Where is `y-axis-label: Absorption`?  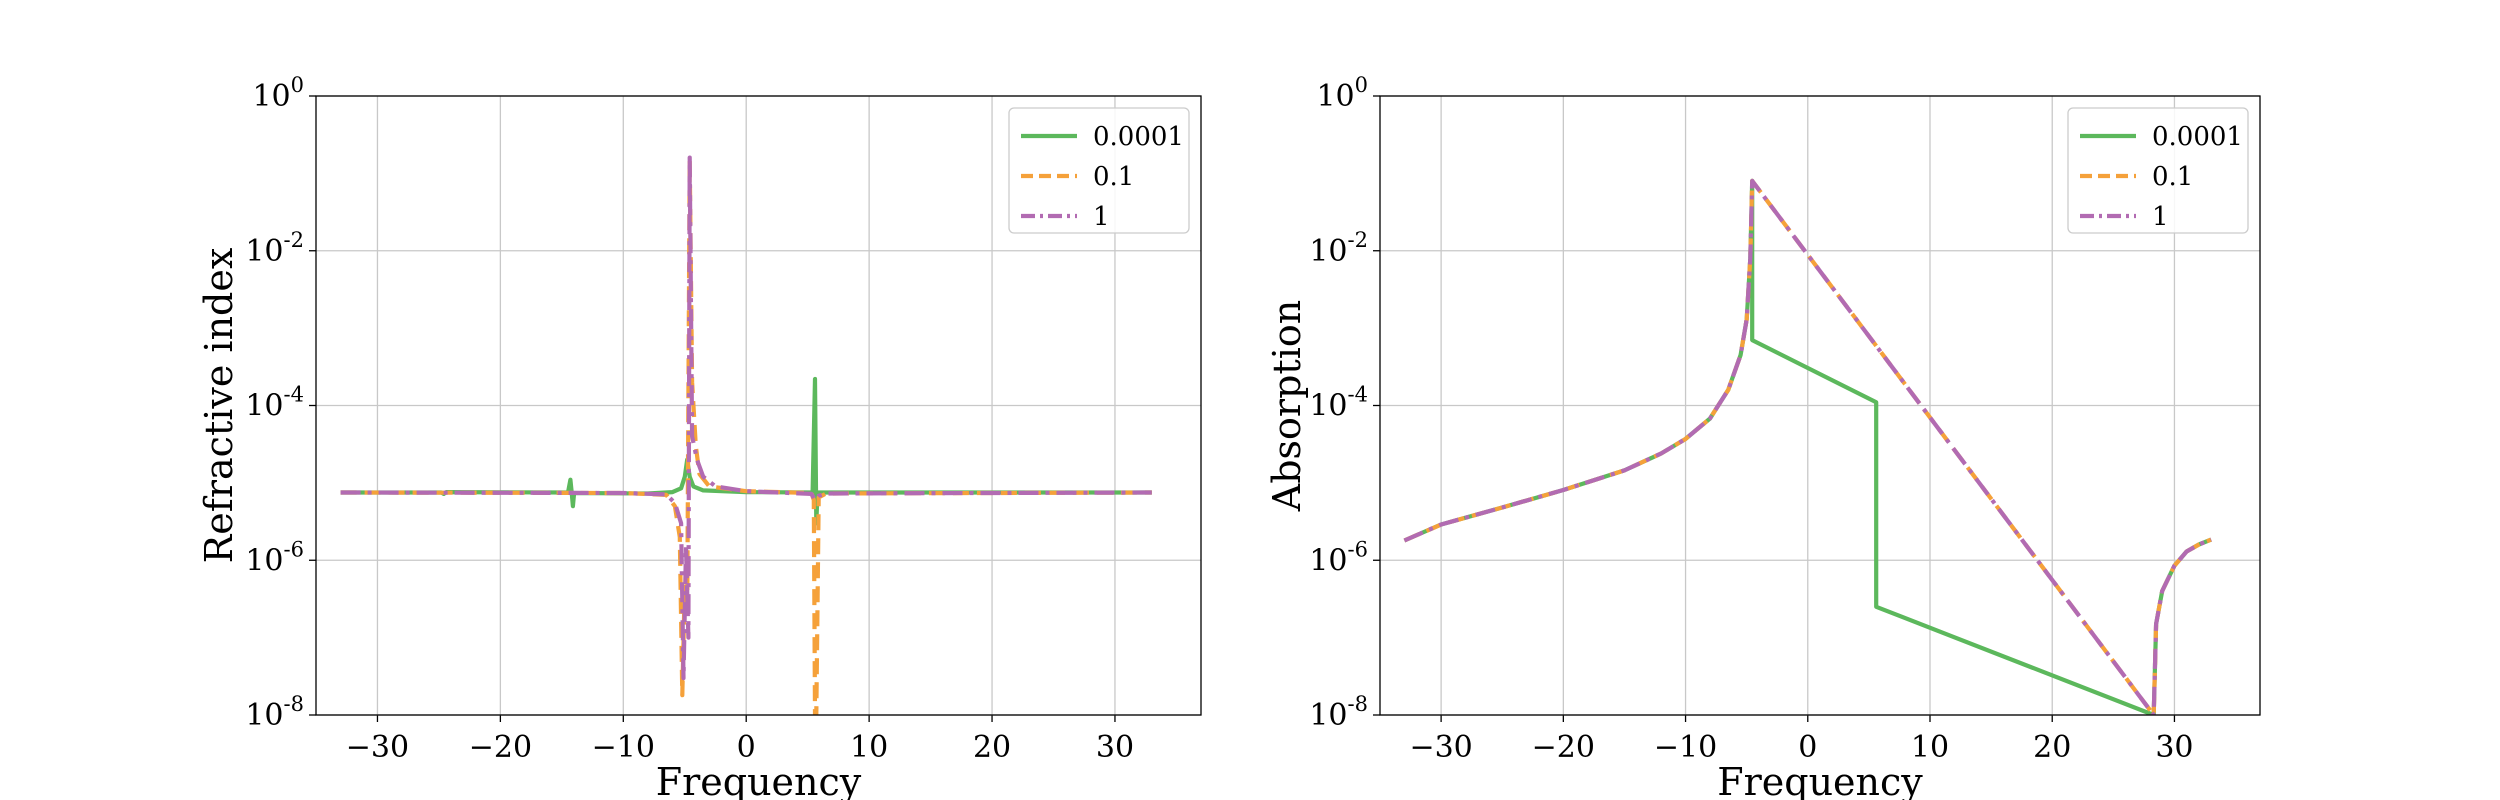
y-axis-label: Absorption is located at coordinates (1287, 406).